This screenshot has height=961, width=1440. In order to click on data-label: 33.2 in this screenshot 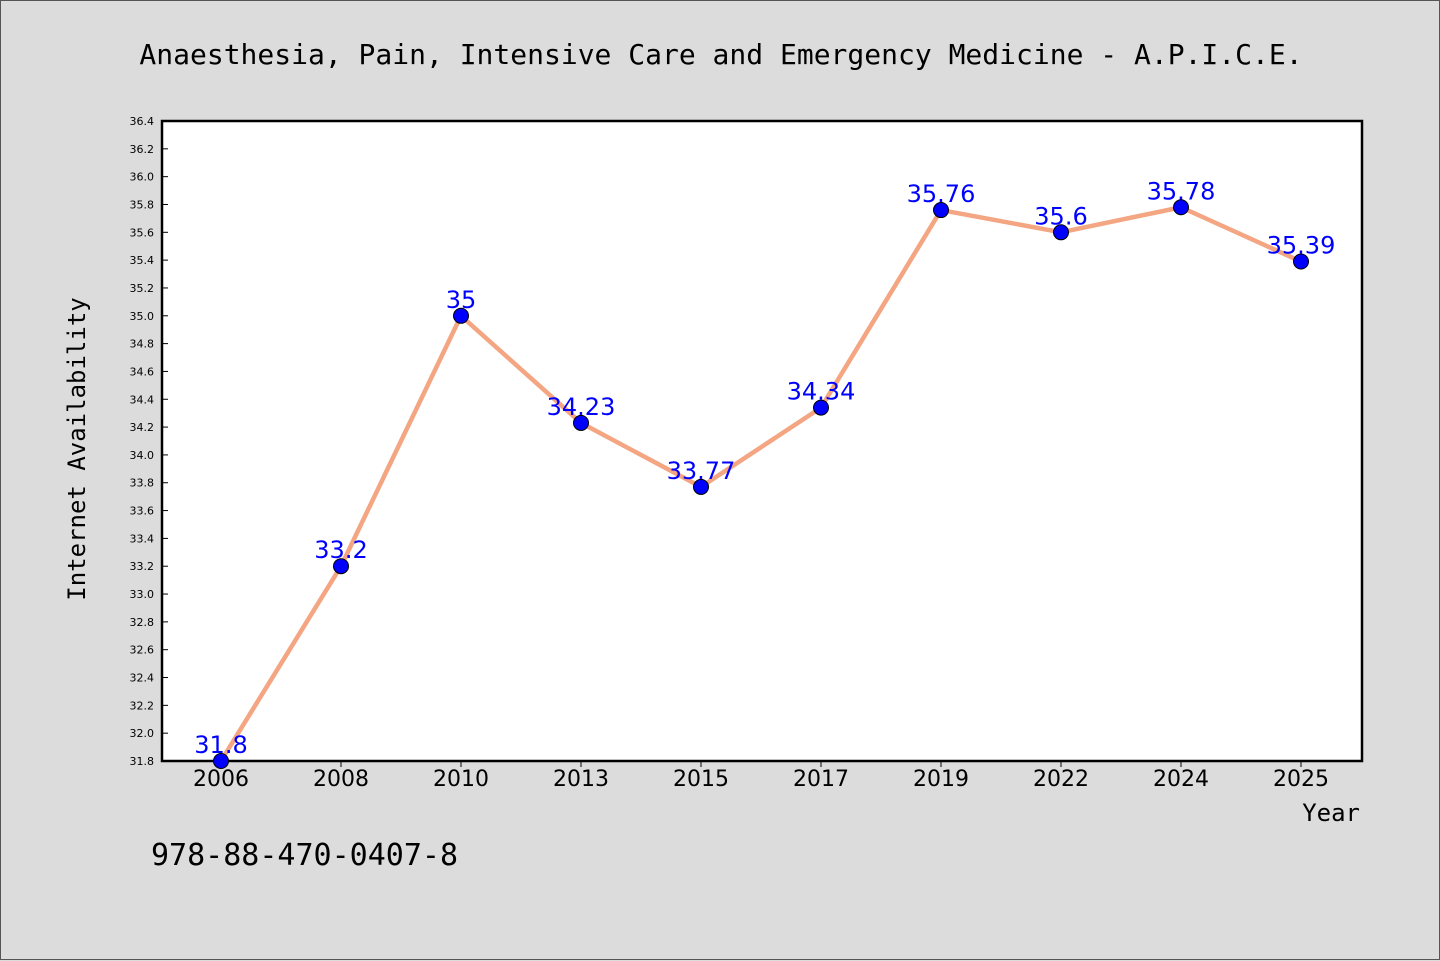, I will do `click(340, 550)`.